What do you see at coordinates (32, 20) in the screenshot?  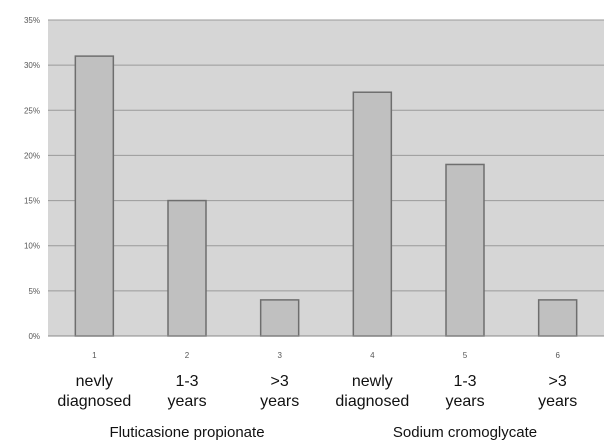 I see `y-tick-label: 35%` at bounding box center [32, 20].